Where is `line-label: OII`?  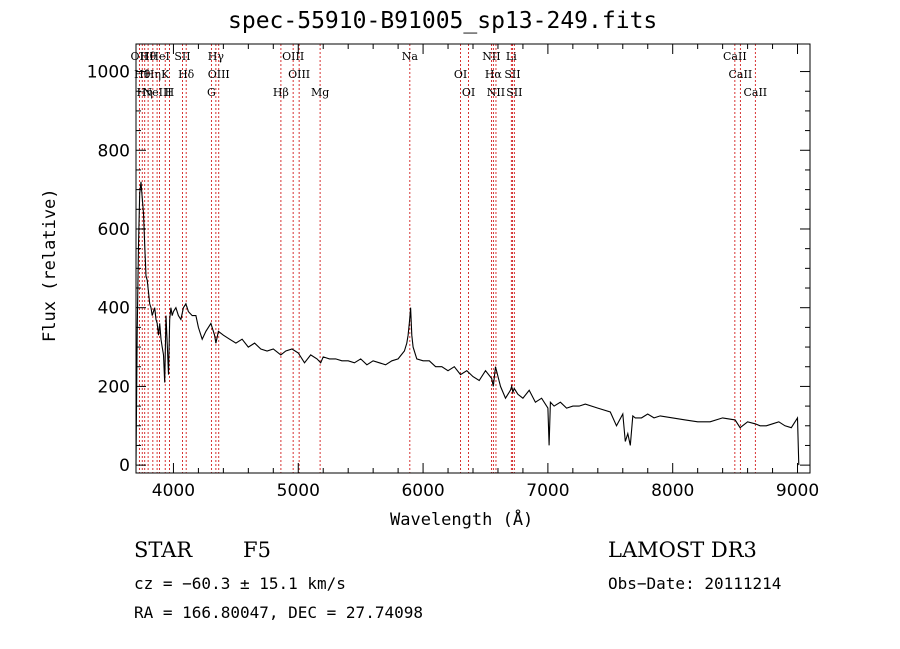
line-label: OII is located at coordinates (140, 56).